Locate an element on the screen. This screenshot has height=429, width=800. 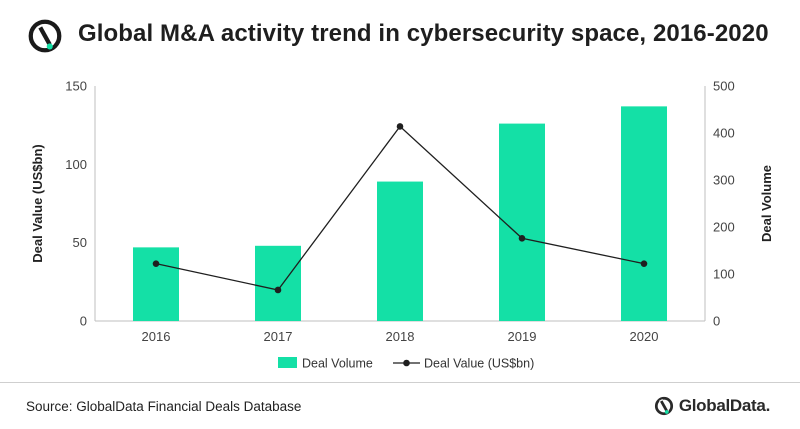
y-axis-right-title: Deal Volume is located at coordinates (766, 203).